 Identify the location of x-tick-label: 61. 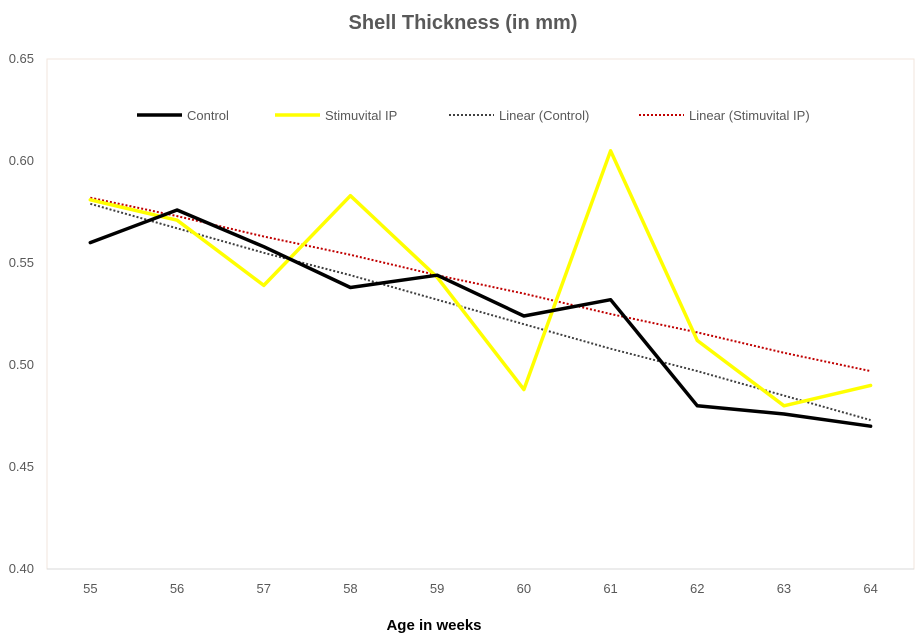
(610, 588).